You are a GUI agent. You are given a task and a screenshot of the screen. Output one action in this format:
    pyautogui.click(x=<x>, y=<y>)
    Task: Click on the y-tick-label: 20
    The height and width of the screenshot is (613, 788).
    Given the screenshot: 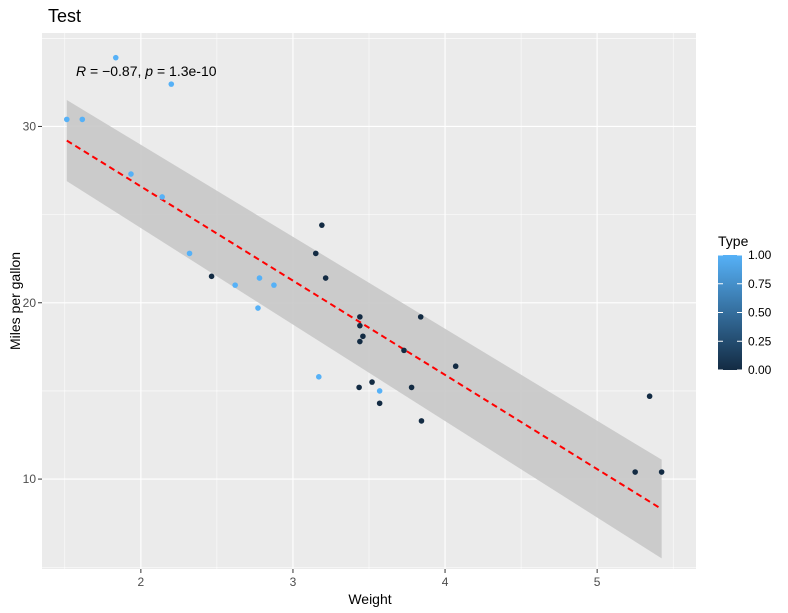 What is the action you would take?
    pyautogui.click(x=30, y=303)
    